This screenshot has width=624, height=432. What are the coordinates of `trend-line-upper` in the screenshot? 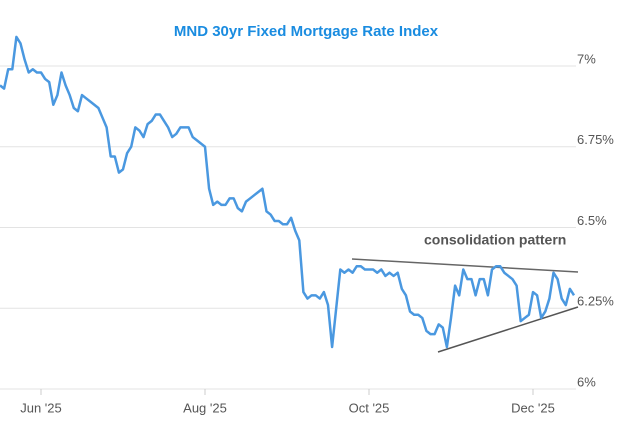 It's located at (465, 265).